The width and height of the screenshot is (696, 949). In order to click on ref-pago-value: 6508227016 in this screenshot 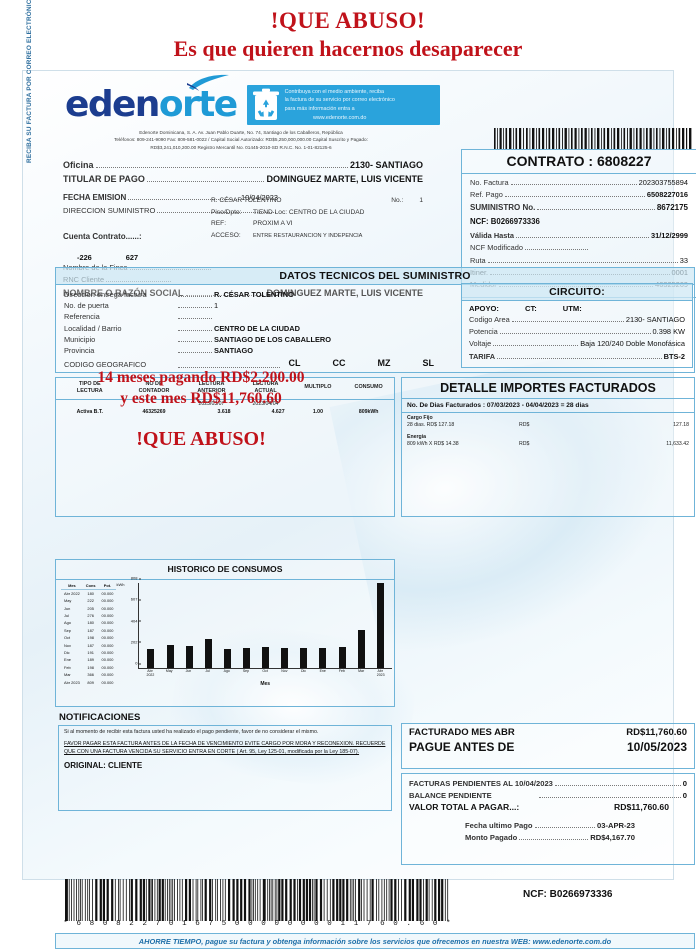, I will do `click(667, 195)`.